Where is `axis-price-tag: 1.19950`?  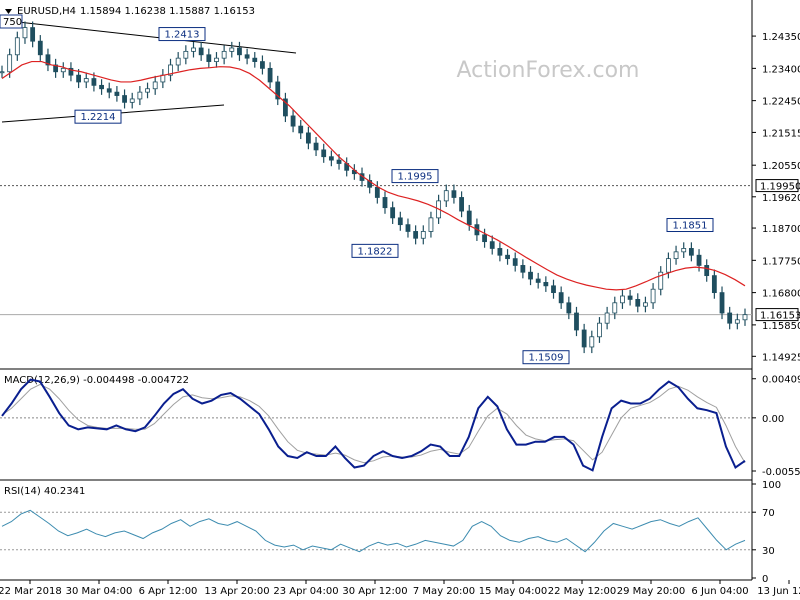 axis-price-tag: 1.19950 is located at coordinates (777, 186).